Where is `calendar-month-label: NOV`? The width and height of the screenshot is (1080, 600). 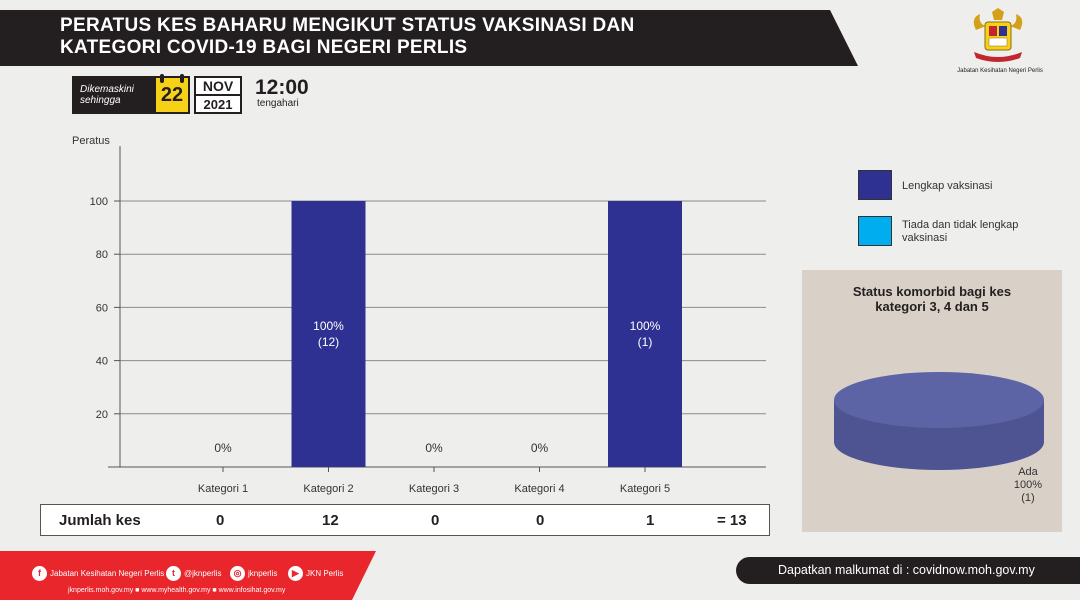
calendar-month-label: NOV is located at coordinates (218, 87).